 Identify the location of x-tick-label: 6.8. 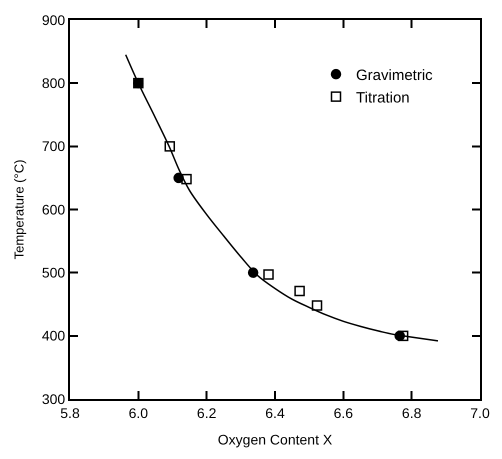
(412, 412).